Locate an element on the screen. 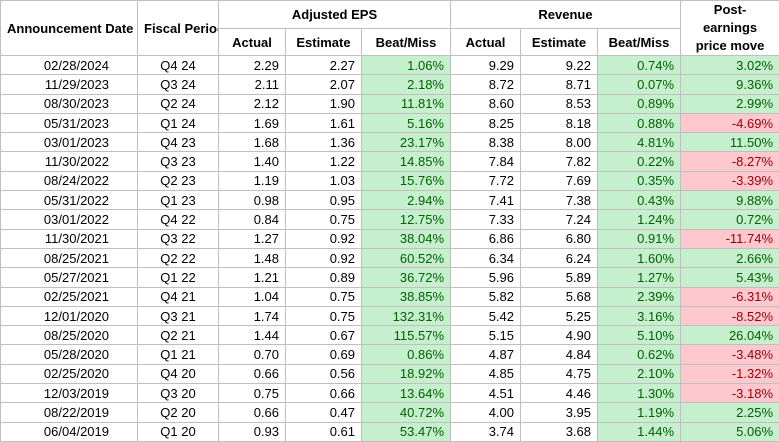 Image resolution: width=779 pixels, height=442 pixels. table-cell: 4.84 is located at coordinates (559, 354).